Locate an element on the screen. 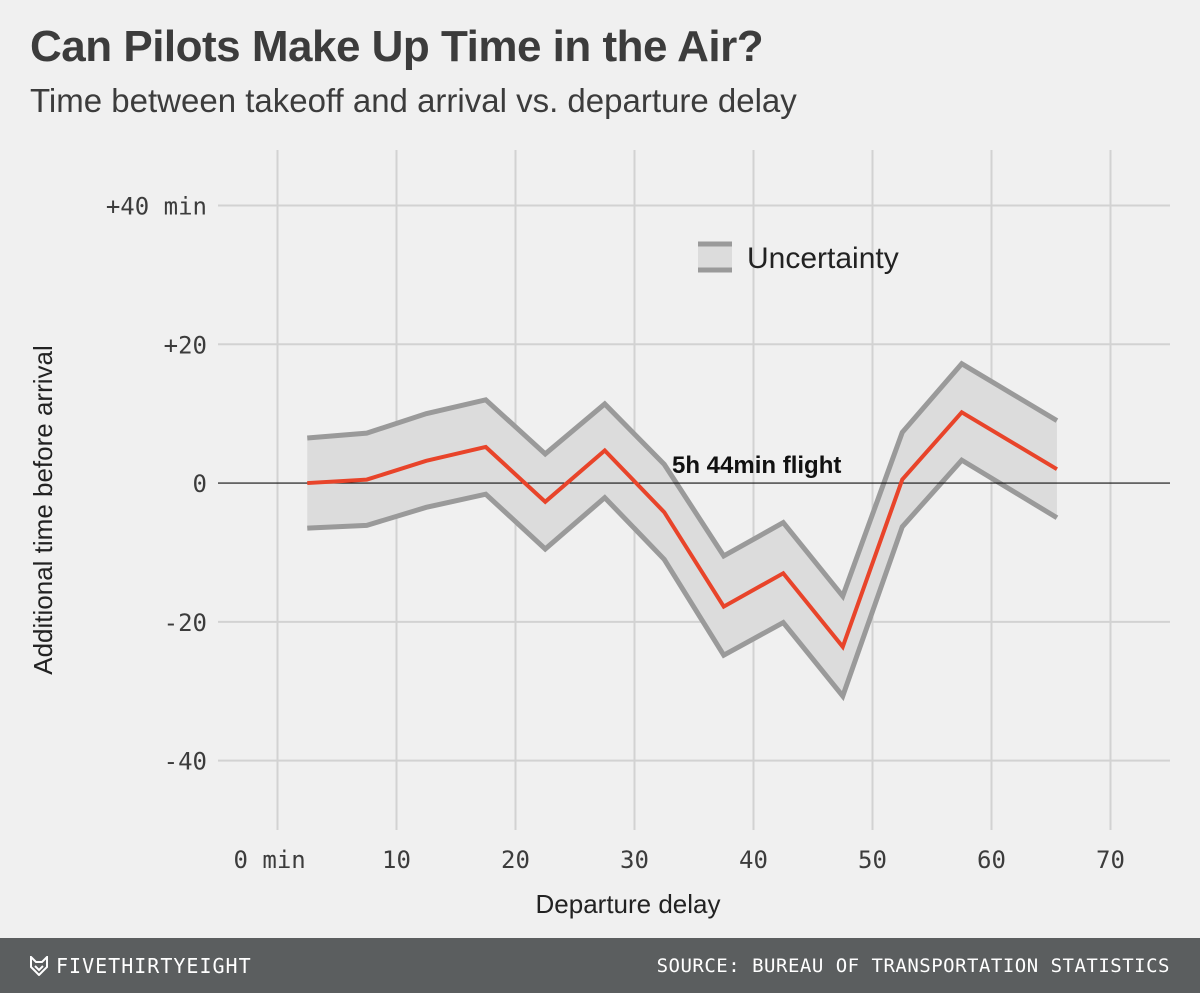 The width and height of the screenshot is (1200, 993). x-tick-label-0: 0 min is located at coordinates (270, 860).